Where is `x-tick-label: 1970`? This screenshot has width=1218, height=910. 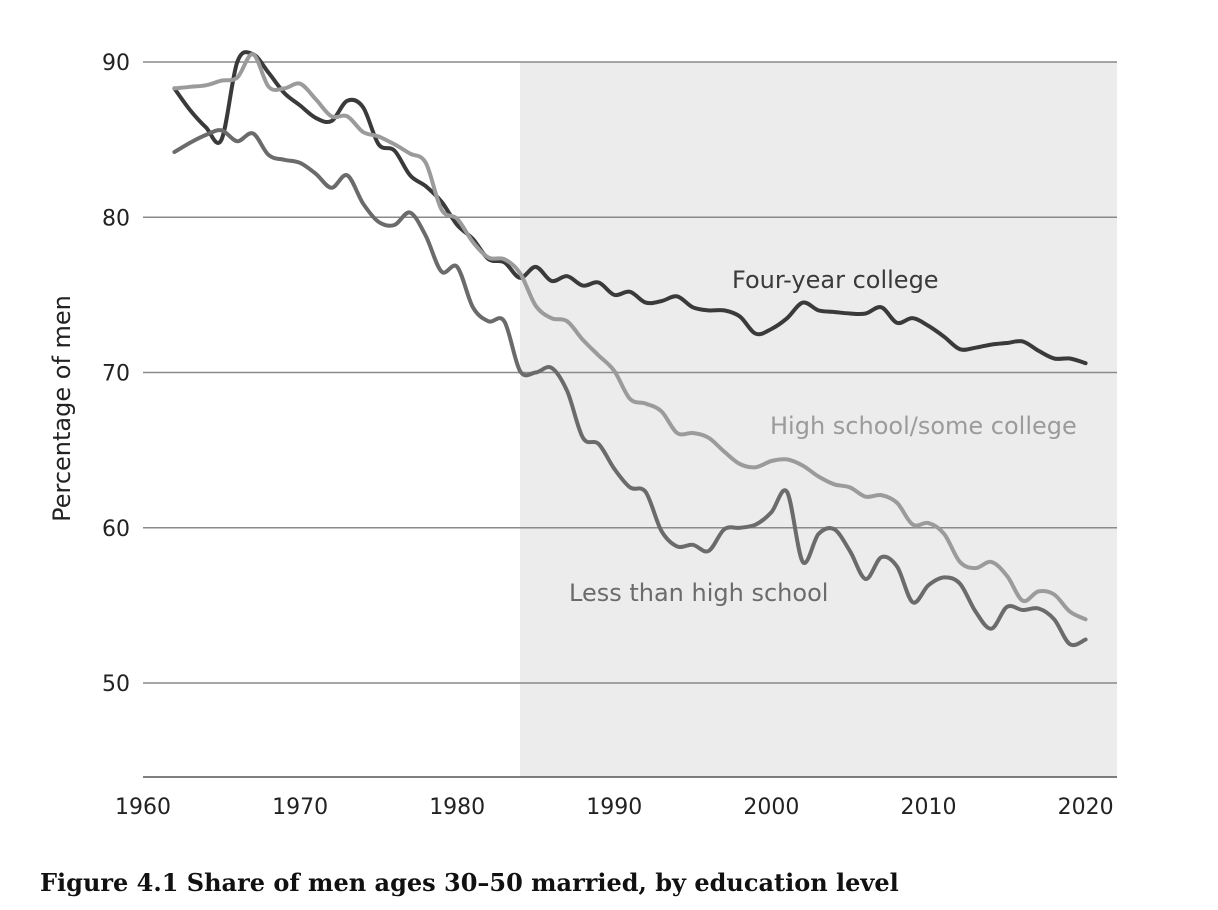
x-tick-label: 1970 is located at coordinates (300, 807).